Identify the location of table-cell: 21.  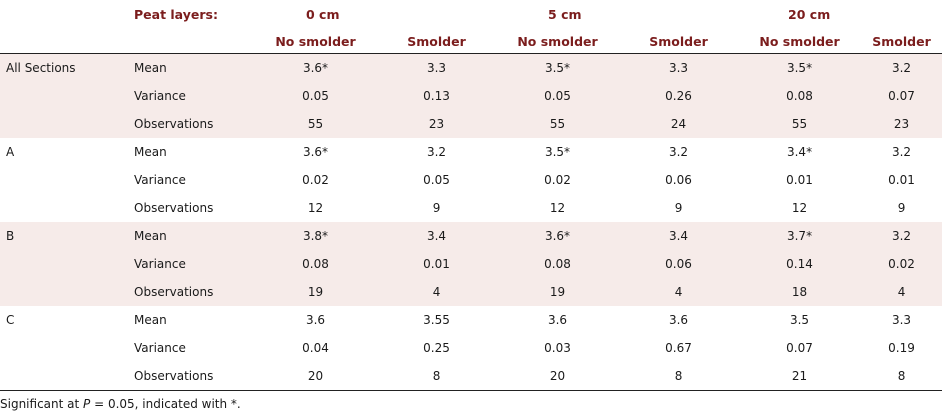
(800, 376).